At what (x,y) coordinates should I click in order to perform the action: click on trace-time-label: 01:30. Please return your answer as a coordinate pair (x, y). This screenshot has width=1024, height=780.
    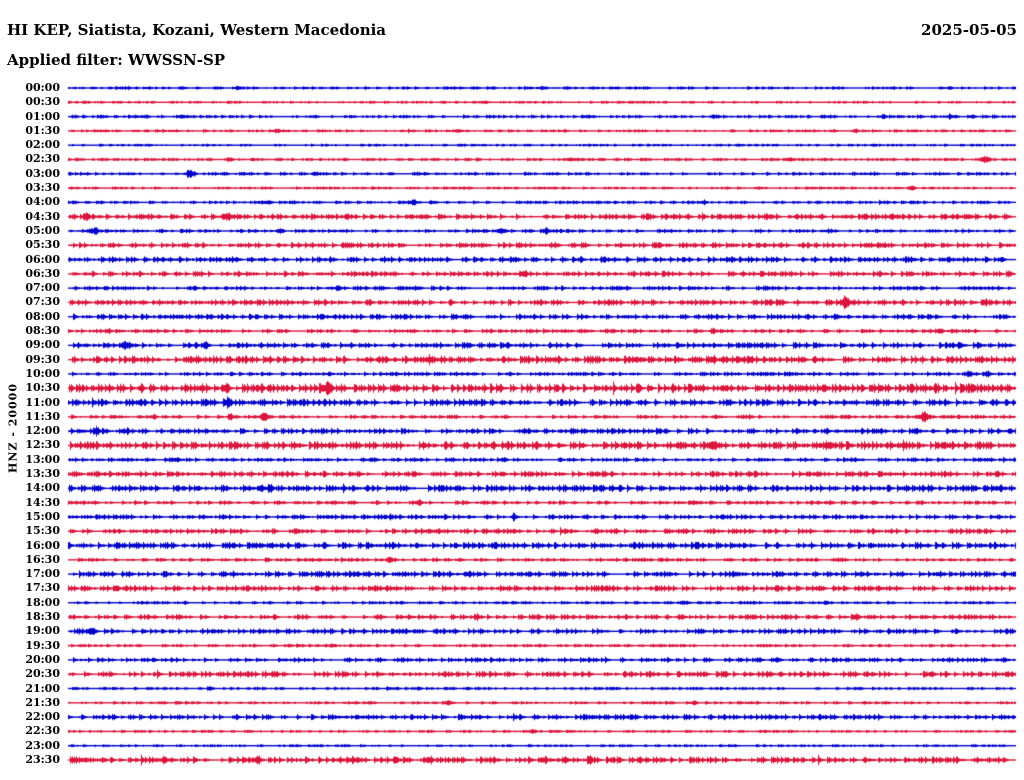
    Looking at the image, I should click on (42, 130).